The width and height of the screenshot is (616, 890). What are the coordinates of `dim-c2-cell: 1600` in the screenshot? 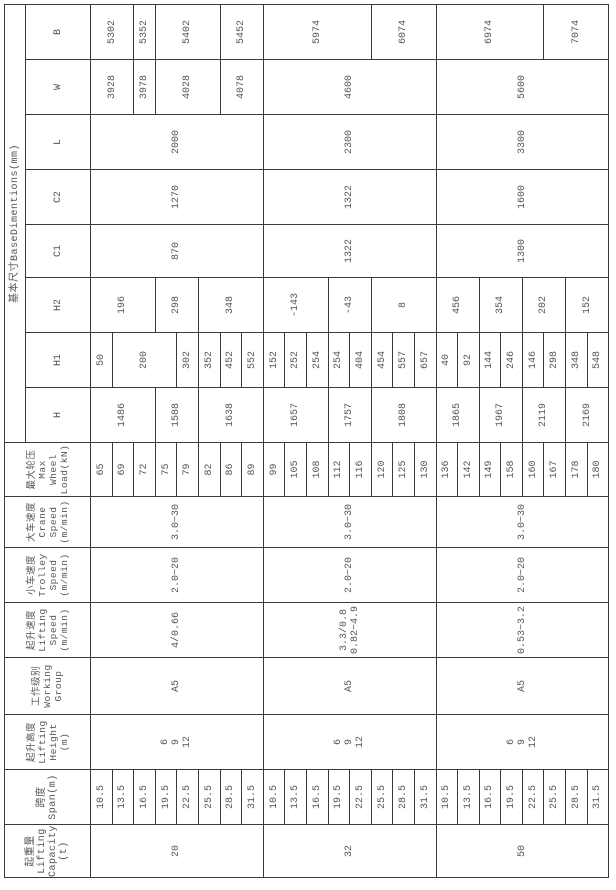 It's located at (522, 197).